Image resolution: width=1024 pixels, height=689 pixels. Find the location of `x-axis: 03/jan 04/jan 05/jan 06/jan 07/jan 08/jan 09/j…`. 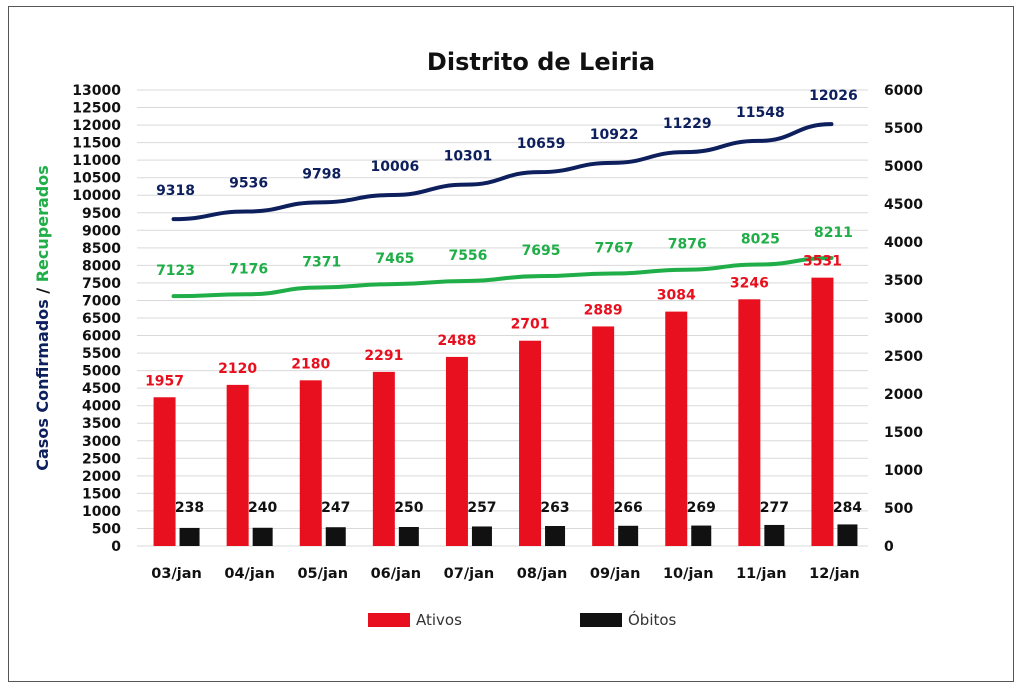

x-axis: 03/jan 04/jan 05/jan 06/jan 07/jan 08/jan 09/j… is located at coordinates (505, 574).